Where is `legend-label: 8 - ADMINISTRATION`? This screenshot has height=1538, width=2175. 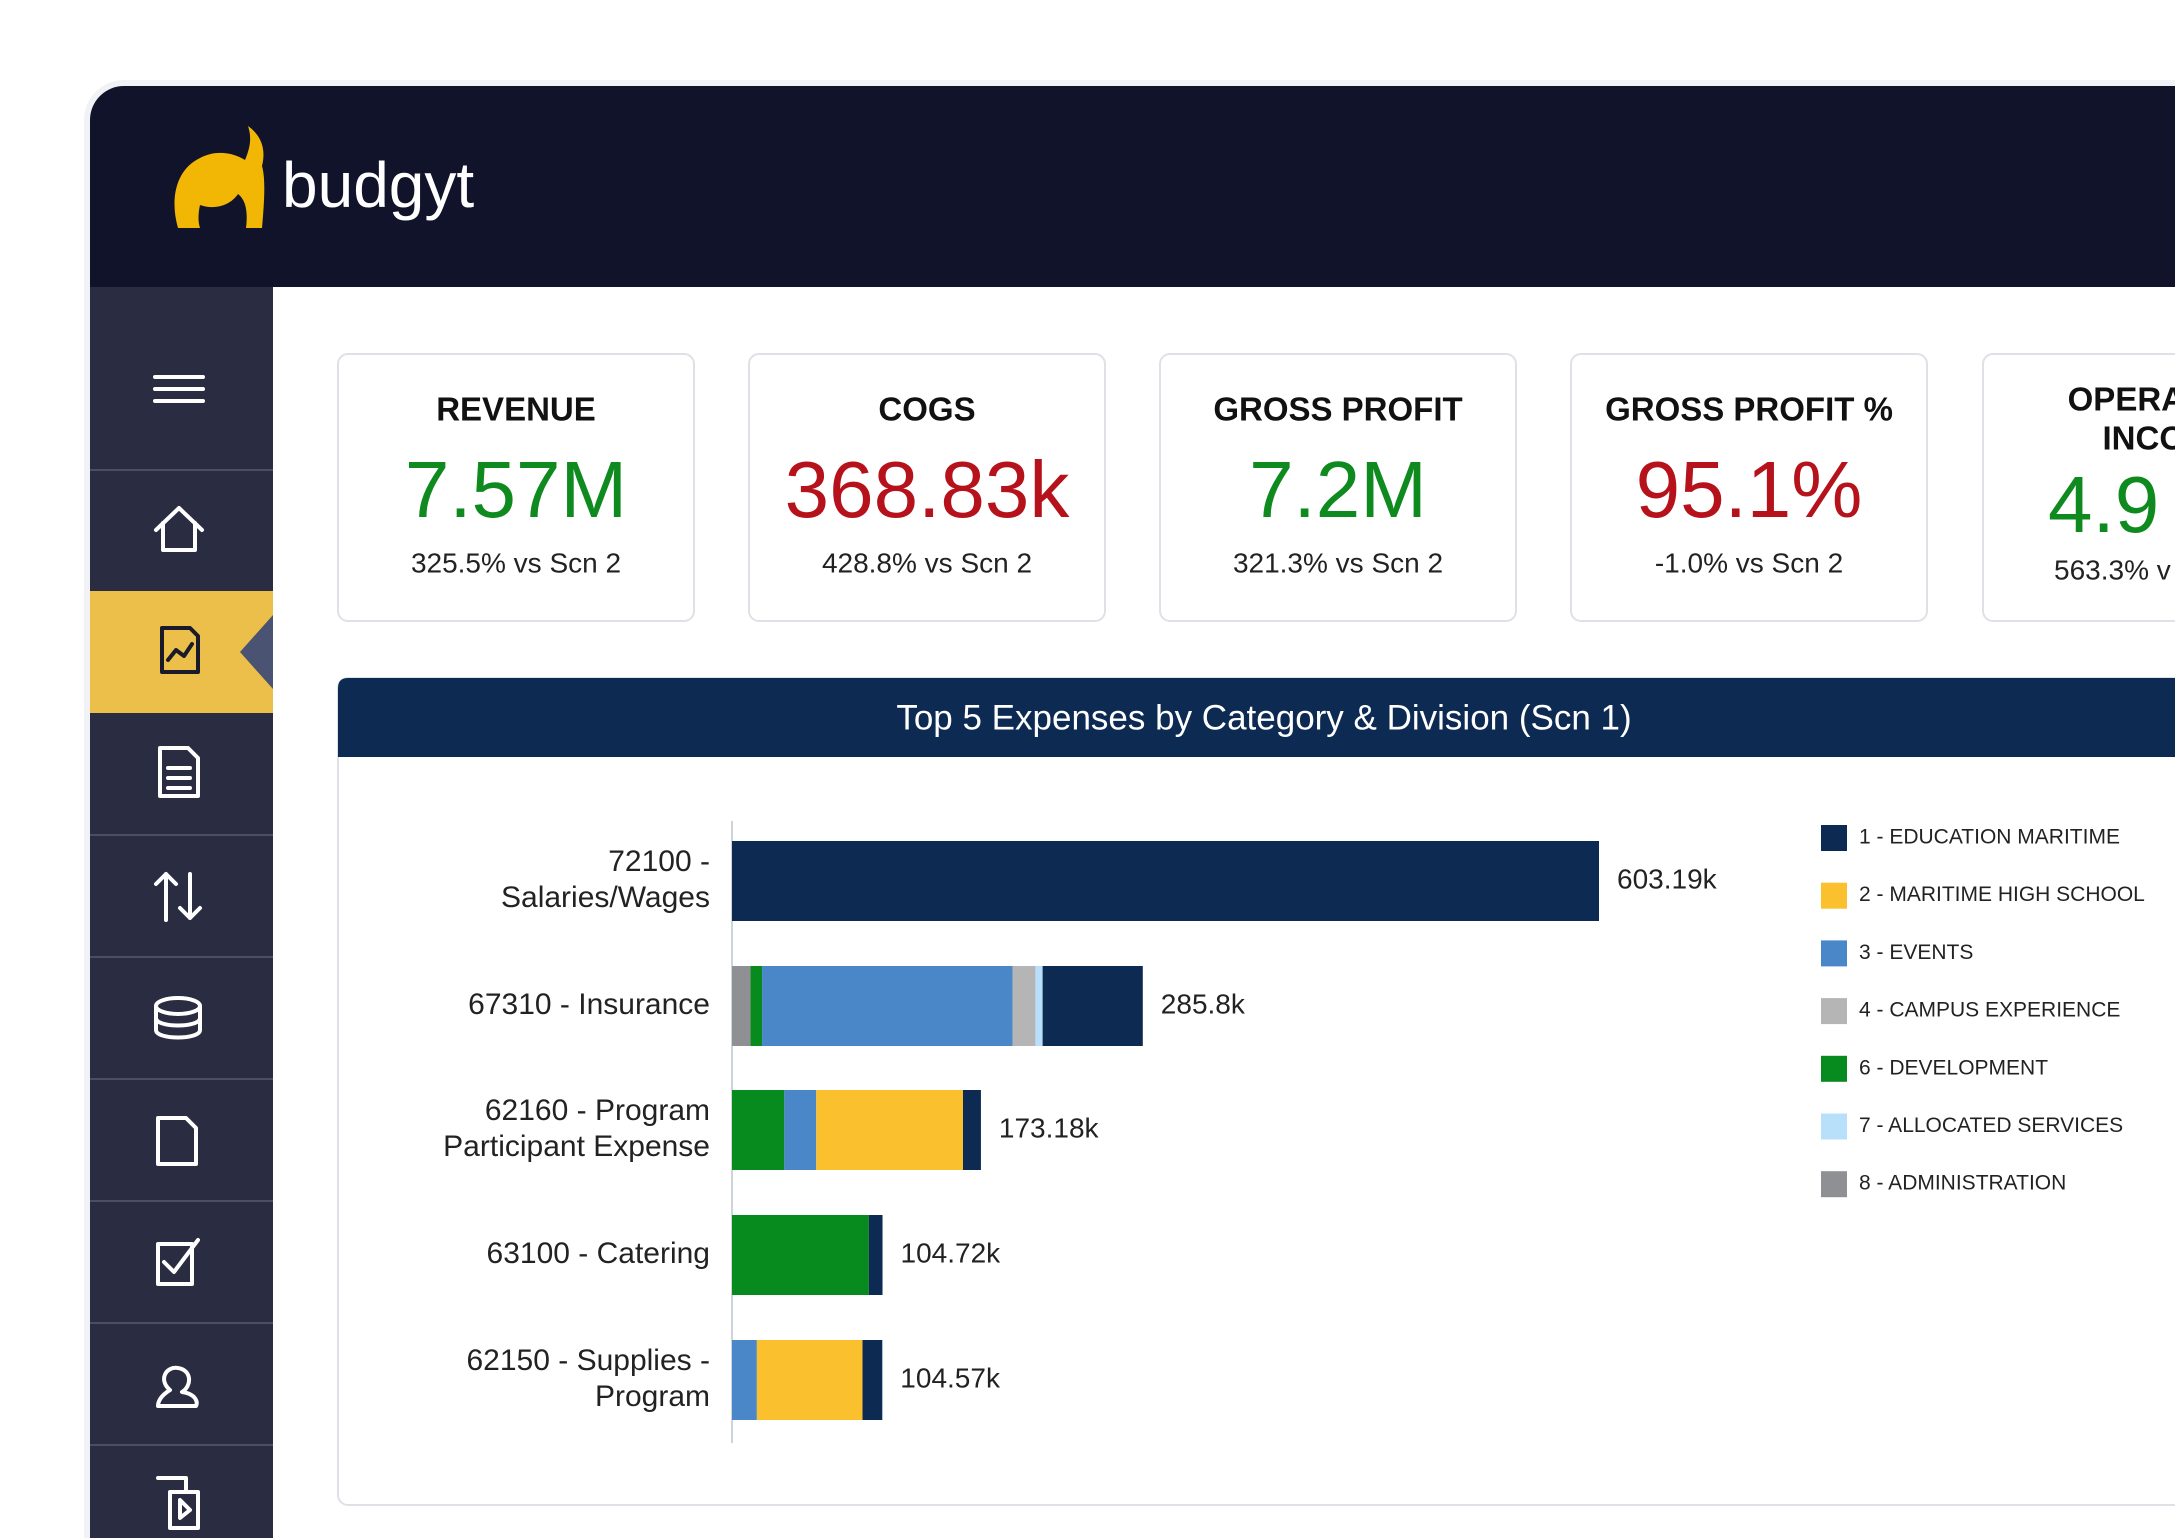
legend-label: 8 - ADMINISTRATION is located at coordinates (1962, 1183).